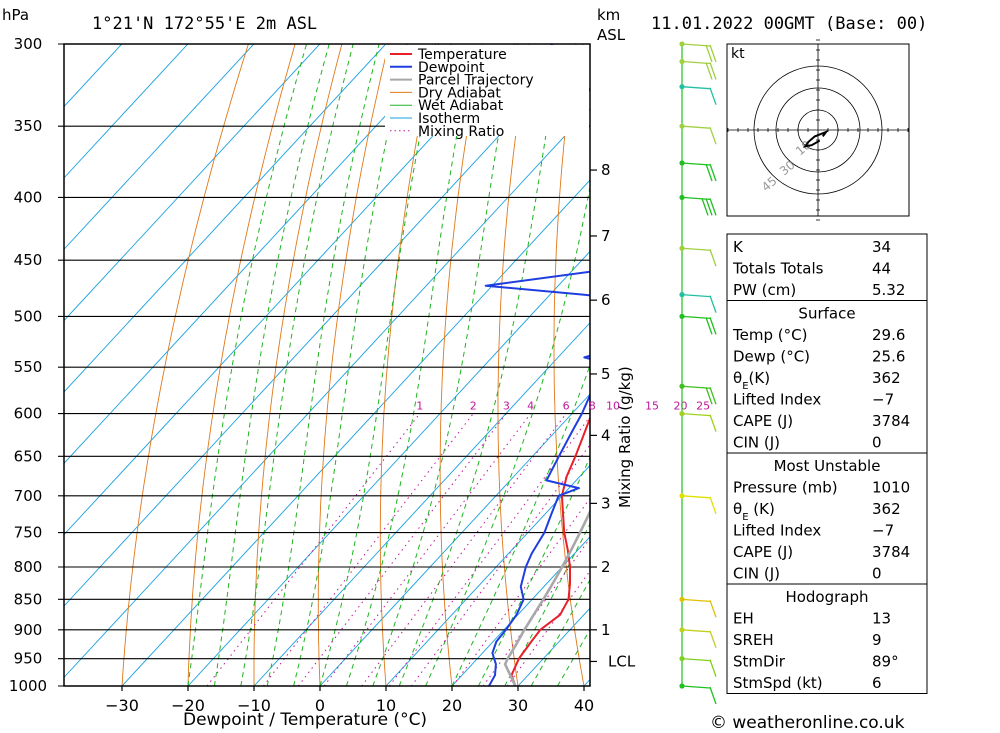 The height and width of the screenshot is (733, 1000). What do you see at coordinates (606, 630) in the screenshot?
I see `km-tick-label: 1` at bounding box center [606, 630].